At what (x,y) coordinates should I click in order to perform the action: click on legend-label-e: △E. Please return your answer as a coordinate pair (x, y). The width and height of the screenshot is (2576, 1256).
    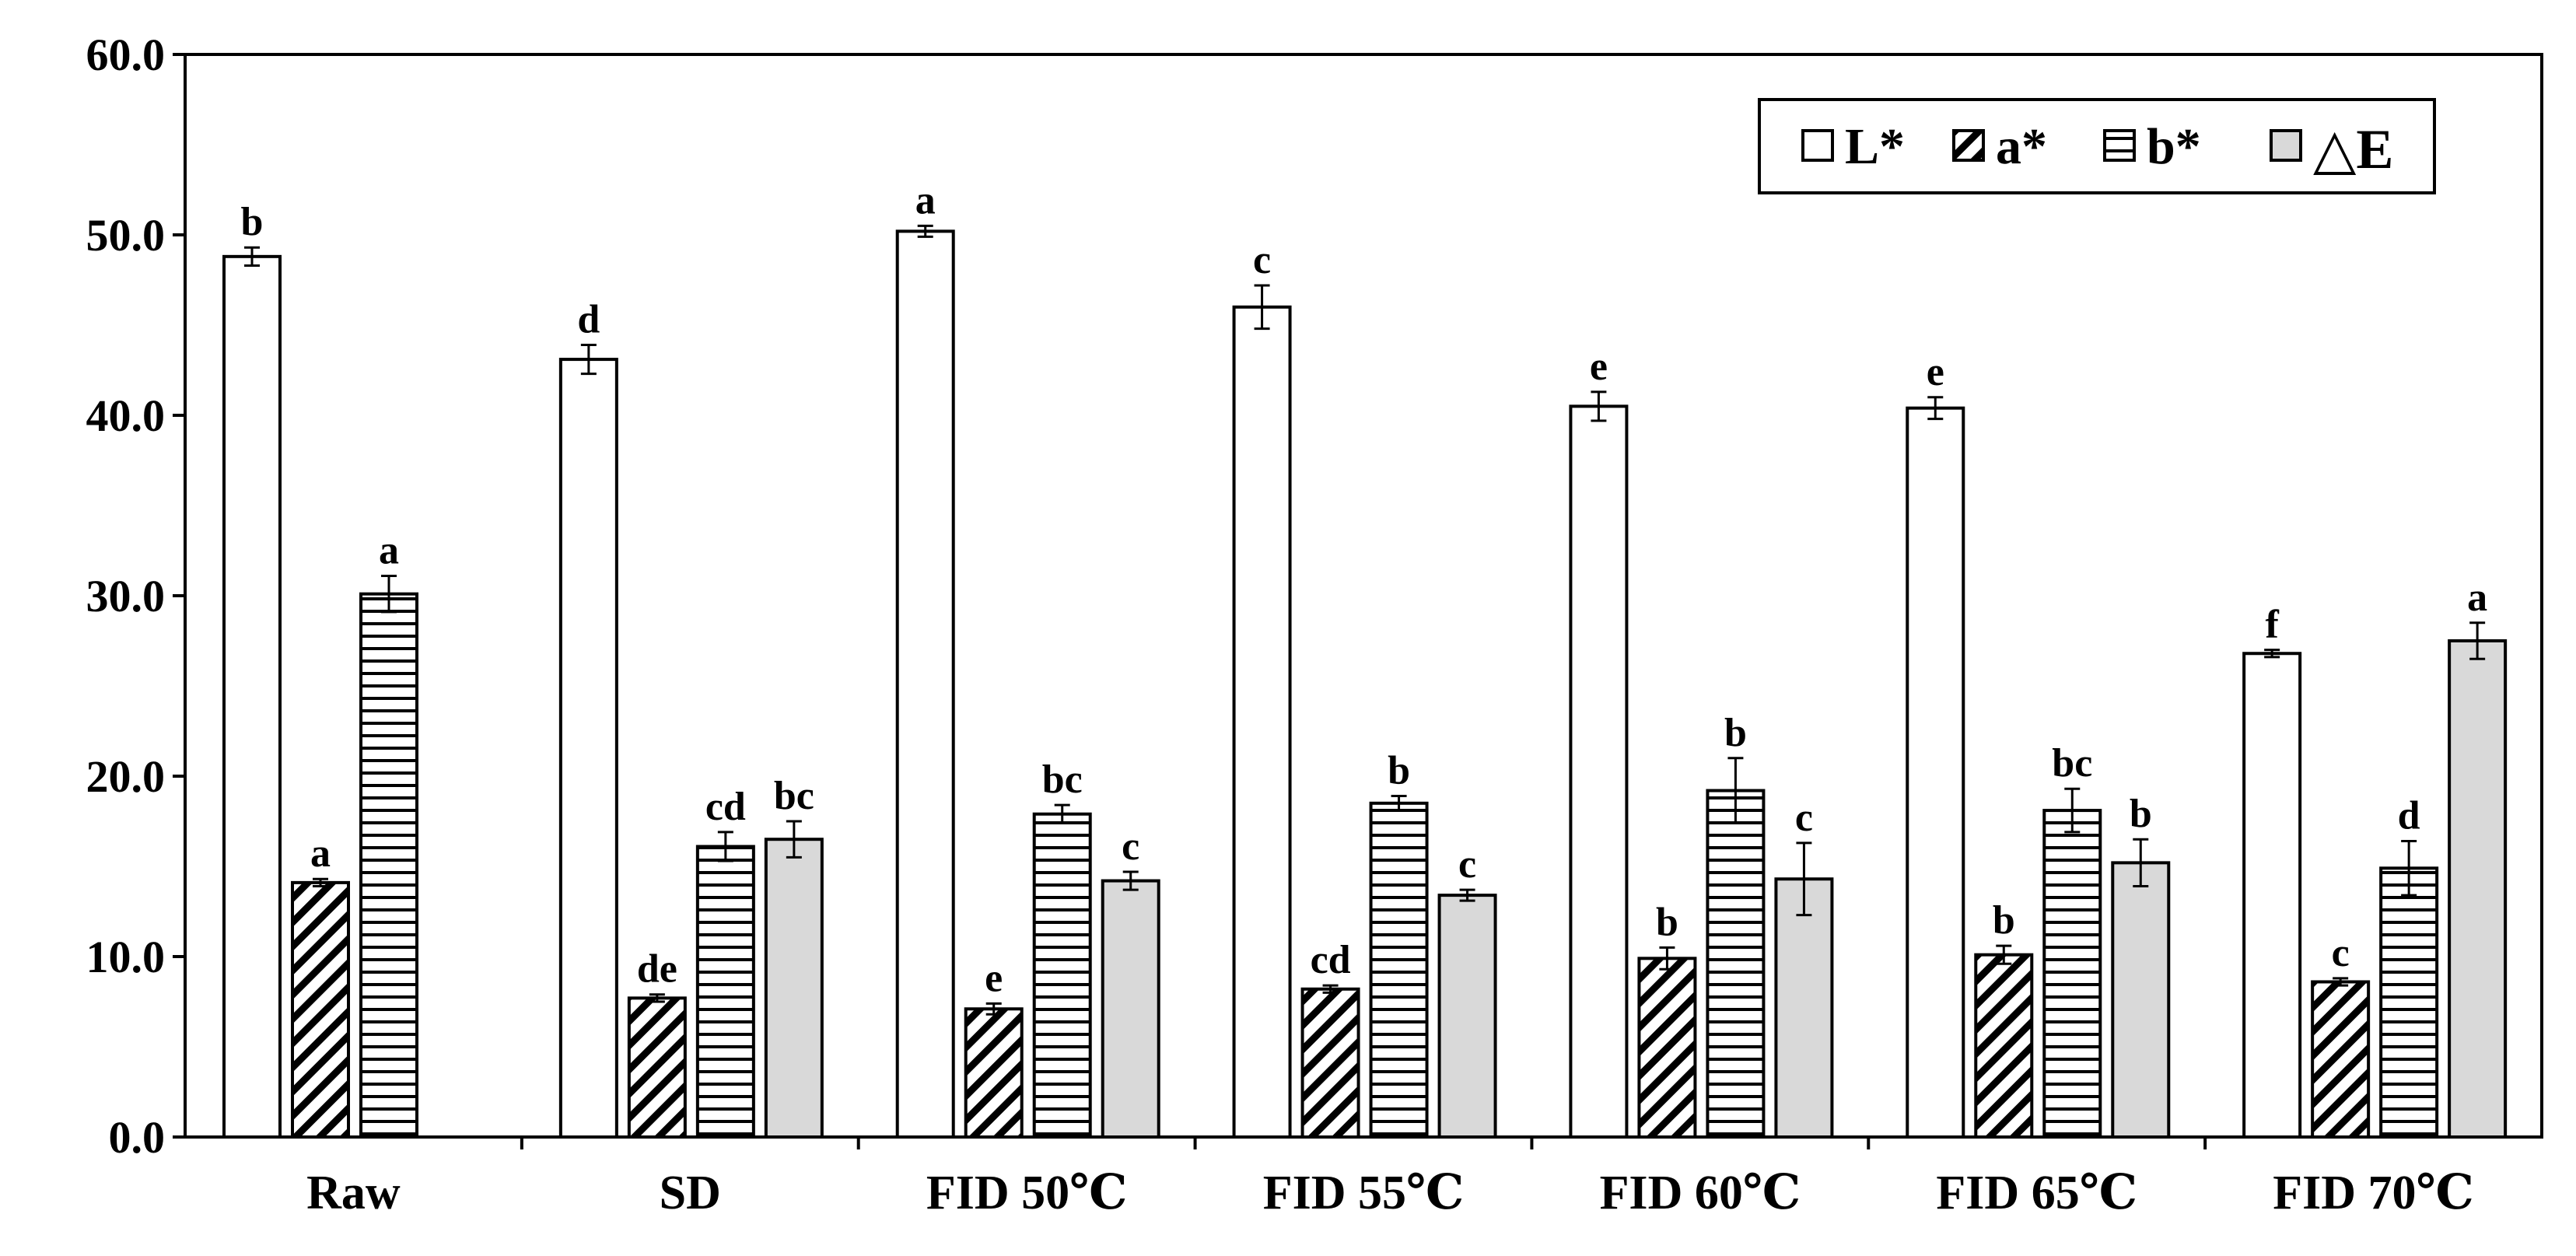
    Looking at the image, I should click on (2353, 149).